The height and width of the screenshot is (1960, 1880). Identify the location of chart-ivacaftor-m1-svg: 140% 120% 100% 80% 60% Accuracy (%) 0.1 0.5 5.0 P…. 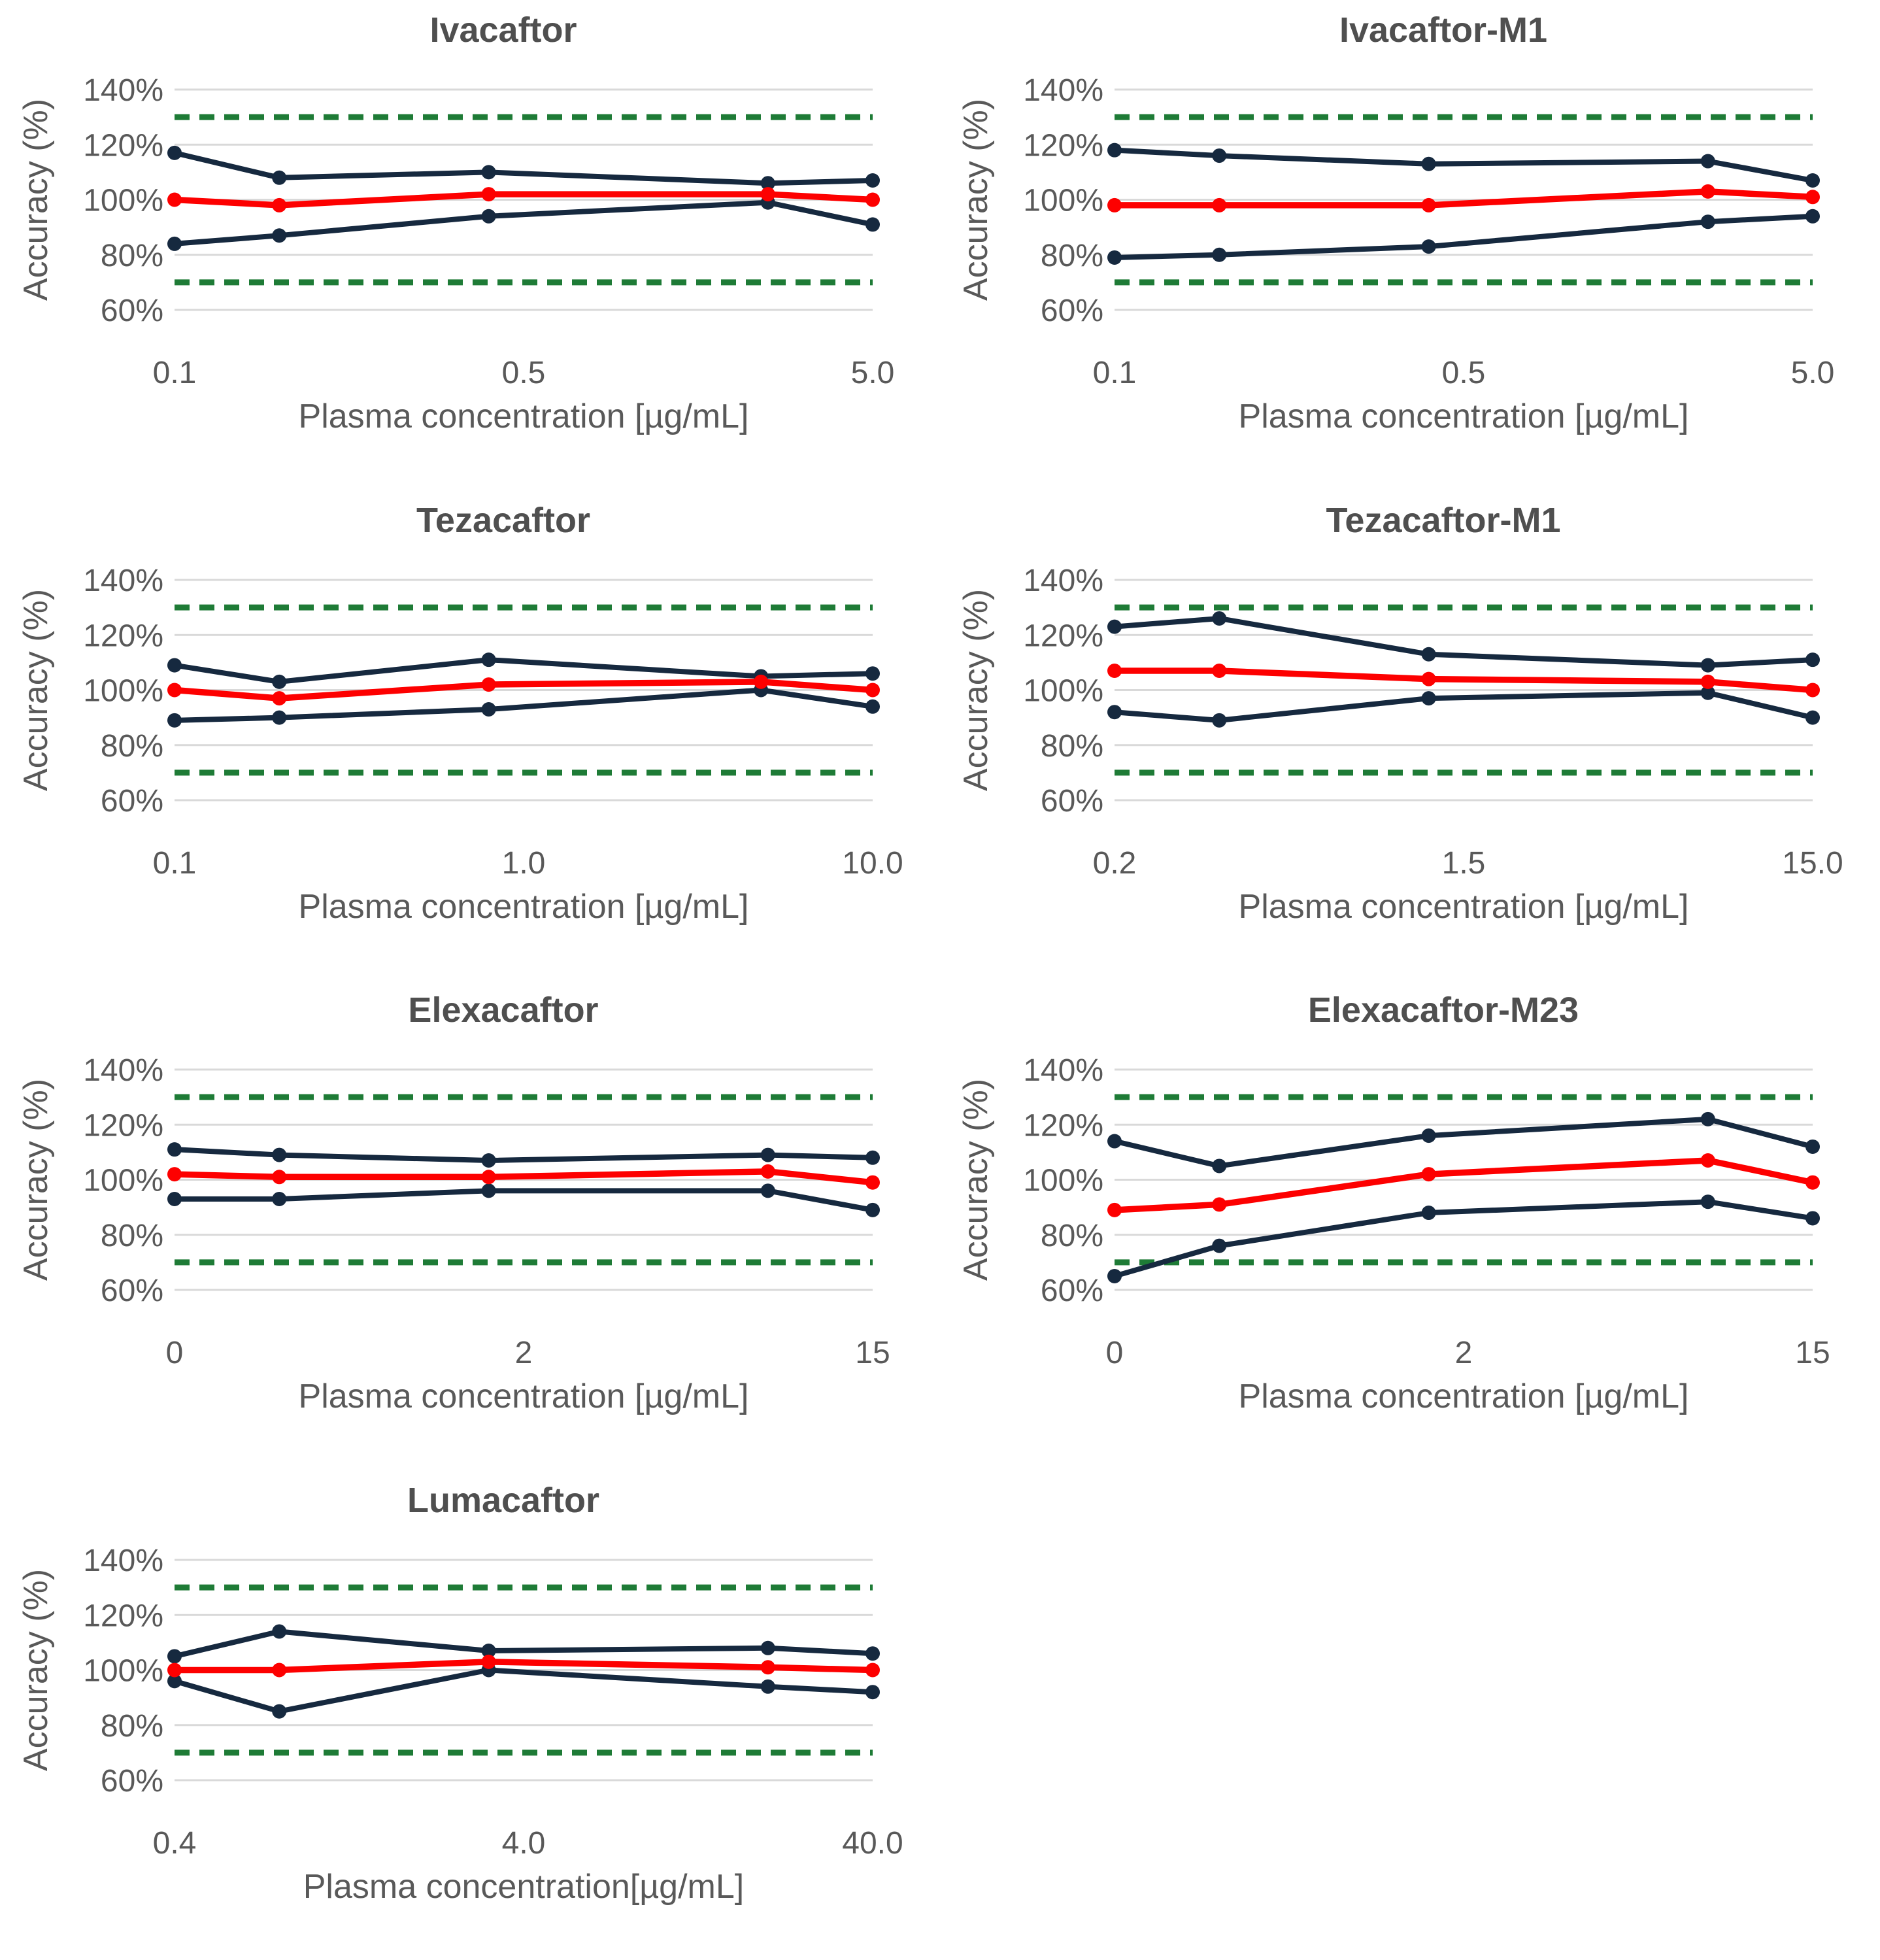
(1395, 222).